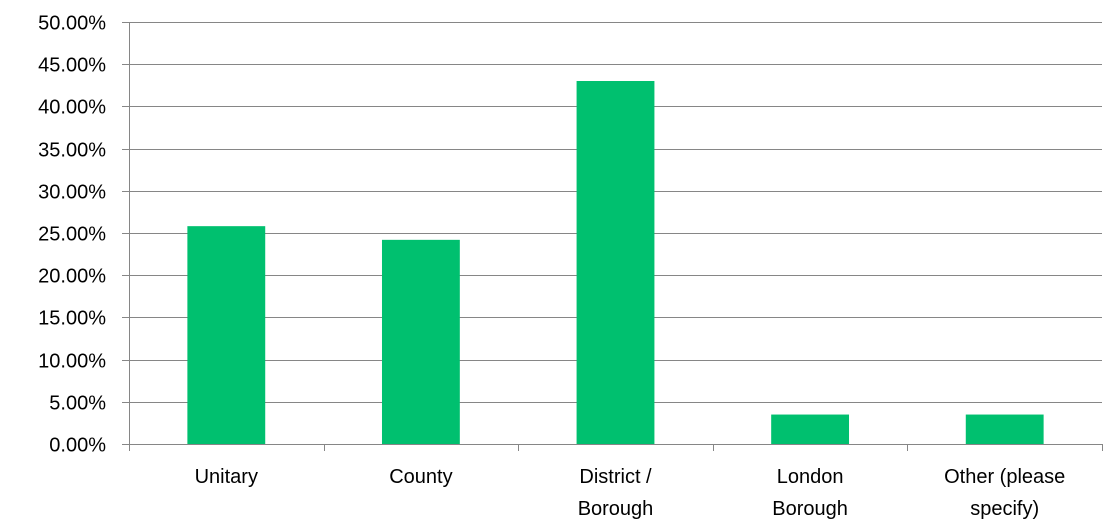  Describe the element at coordinates (77, 446) in the screenshot. I see `y-tick-label: 0.00%` at that location.